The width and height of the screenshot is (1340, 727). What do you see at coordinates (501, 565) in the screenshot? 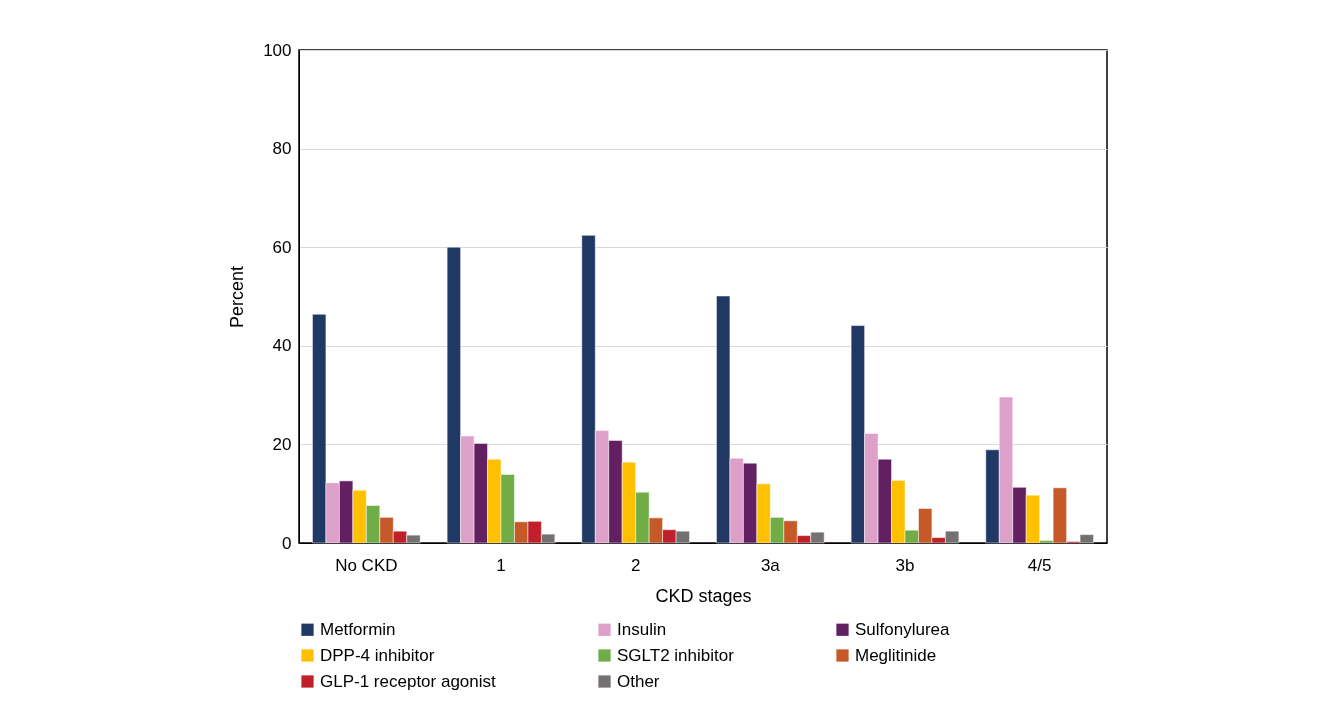
I see `x-tick-label: 1` at bounding box center [501, 565].